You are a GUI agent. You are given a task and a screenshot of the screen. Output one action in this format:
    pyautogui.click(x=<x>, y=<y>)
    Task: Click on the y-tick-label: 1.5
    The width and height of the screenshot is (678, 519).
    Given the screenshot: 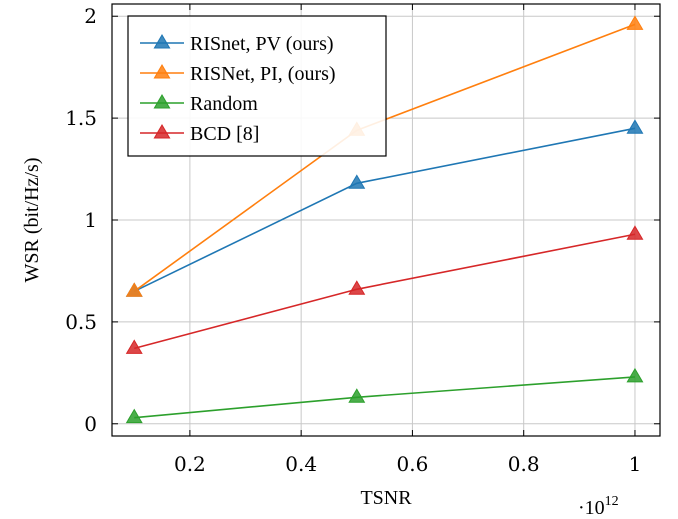 What is the action you would take?
    pyautogui.click(x=81, y=118)
    